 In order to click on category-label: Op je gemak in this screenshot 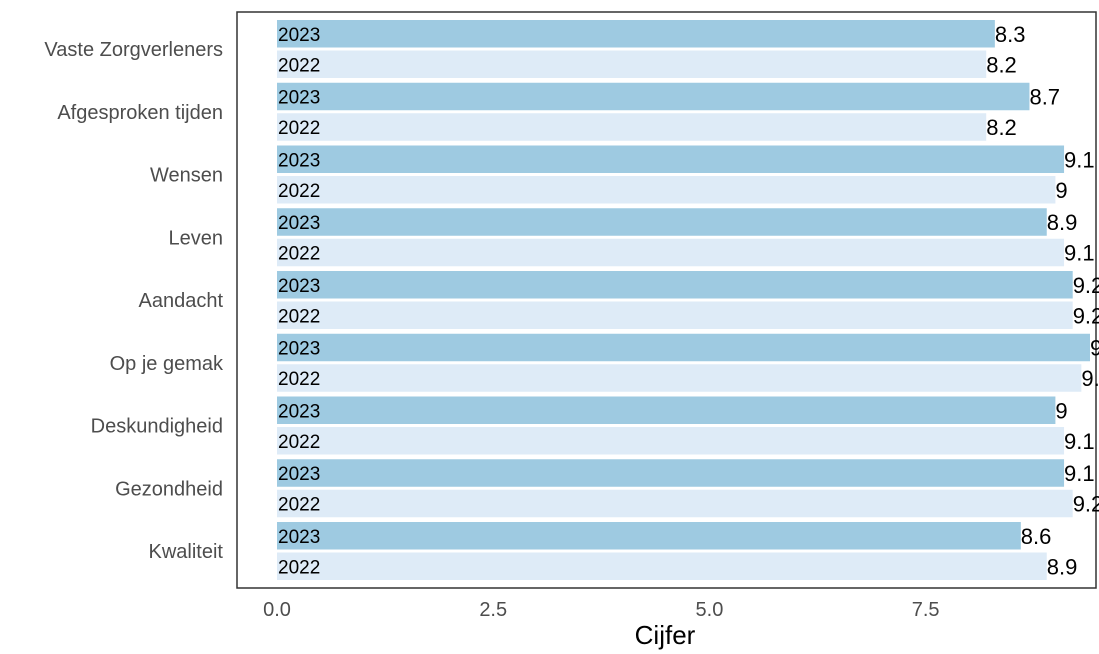, I will do `click(167, 364)`.